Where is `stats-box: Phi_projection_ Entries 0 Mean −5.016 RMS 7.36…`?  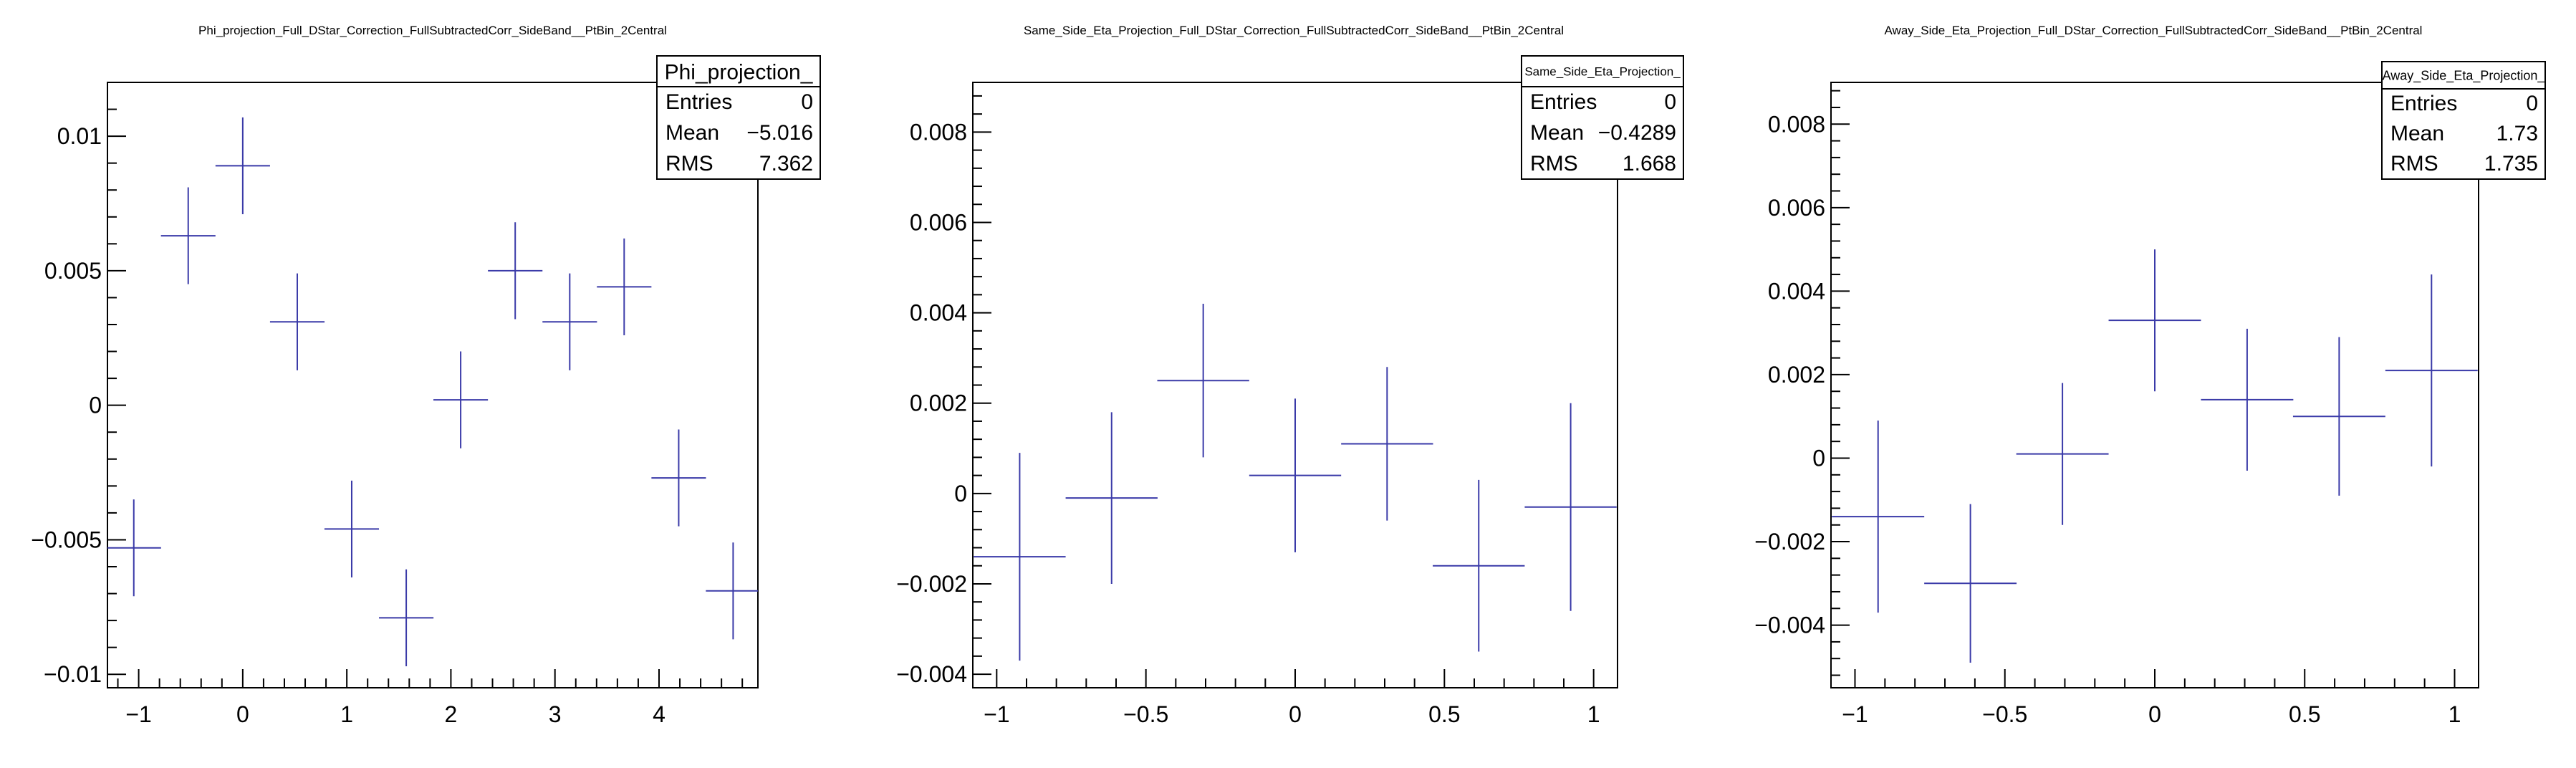
stats-box: Phi_projection_ Entries 0 Mean −5.016 RMS 7.36… is located at coordinates (739, 117).